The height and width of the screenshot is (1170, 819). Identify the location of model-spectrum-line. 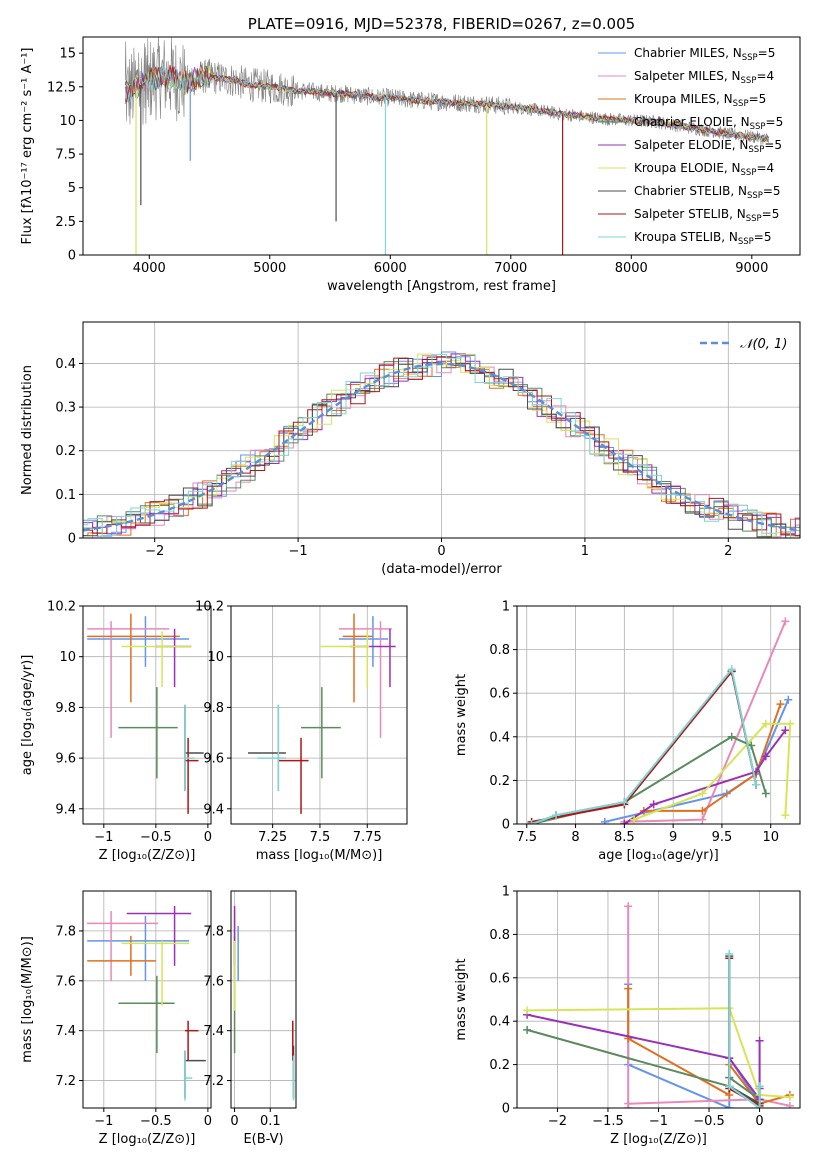
(447, 102).